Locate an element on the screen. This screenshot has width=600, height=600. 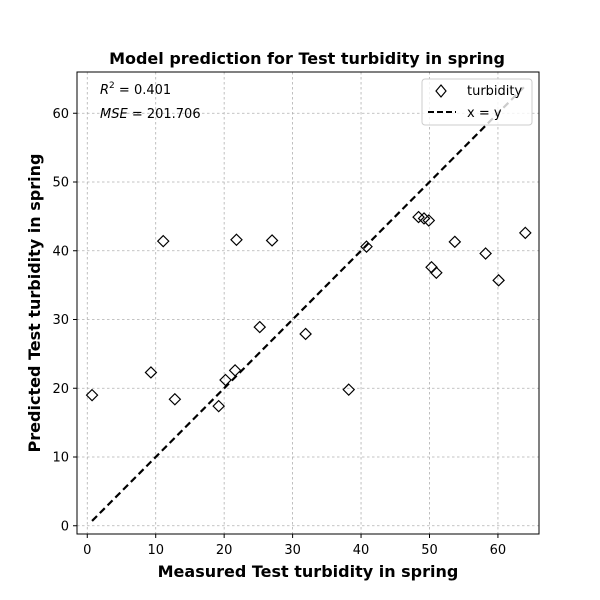
legend-label-identity: x = y is located at coordinates (484, 113).